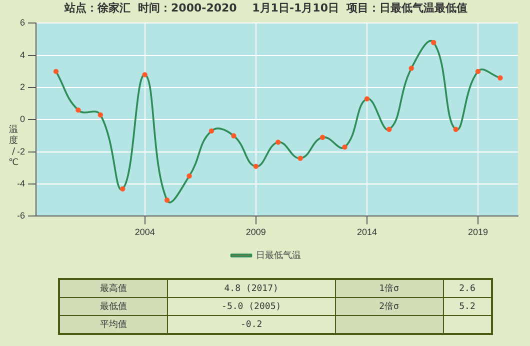 The image size is (530, 346). What do you see at coordinates (467, 307) in the screenshot?
I see `text: 5.2` at bounding box center [467, 307].